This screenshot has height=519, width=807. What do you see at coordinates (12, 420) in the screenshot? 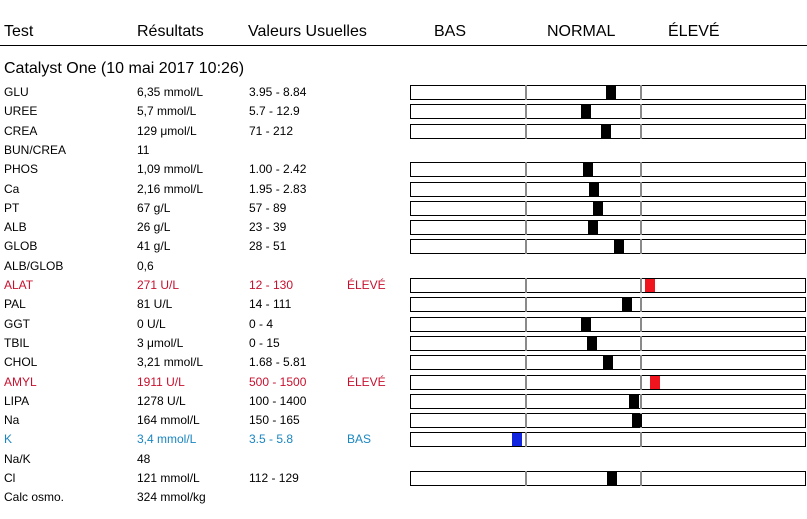
I see `test-name: Na` at bounding box center [12, 420].